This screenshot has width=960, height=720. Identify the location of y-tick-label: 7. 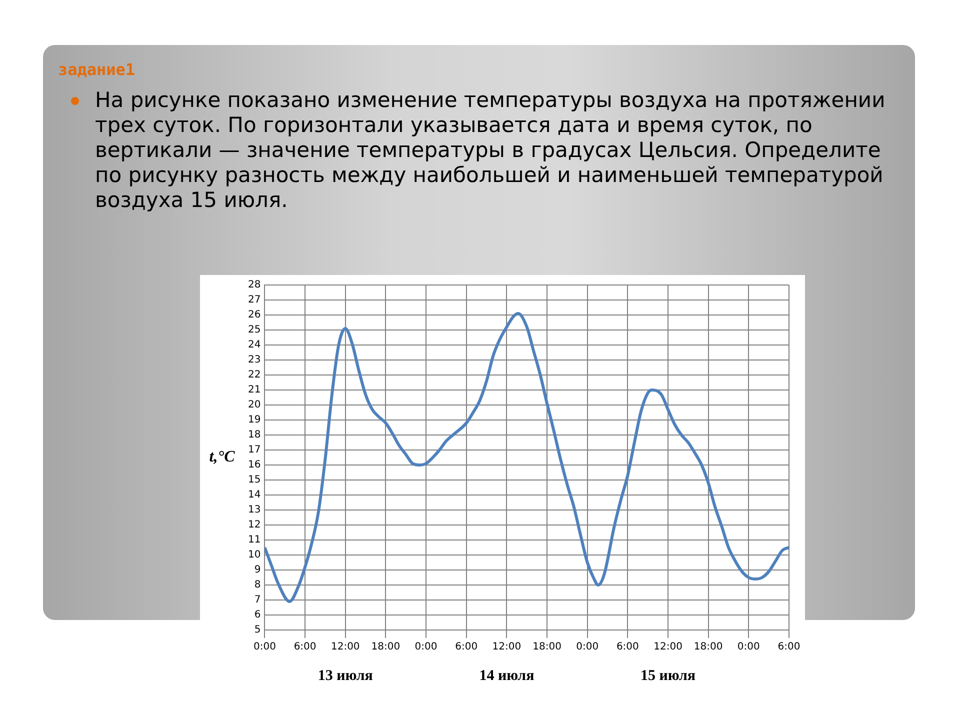
(257, 600).